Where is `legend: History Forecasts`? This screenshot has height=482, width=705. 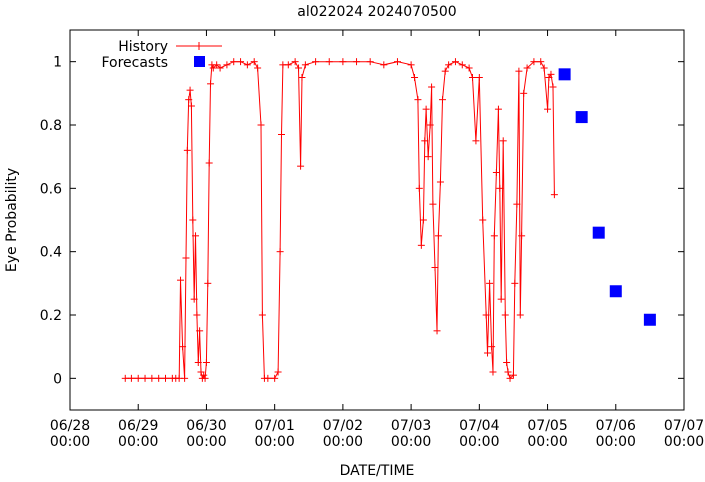
legend: History Forecasts is located at coordinates (161, 55).